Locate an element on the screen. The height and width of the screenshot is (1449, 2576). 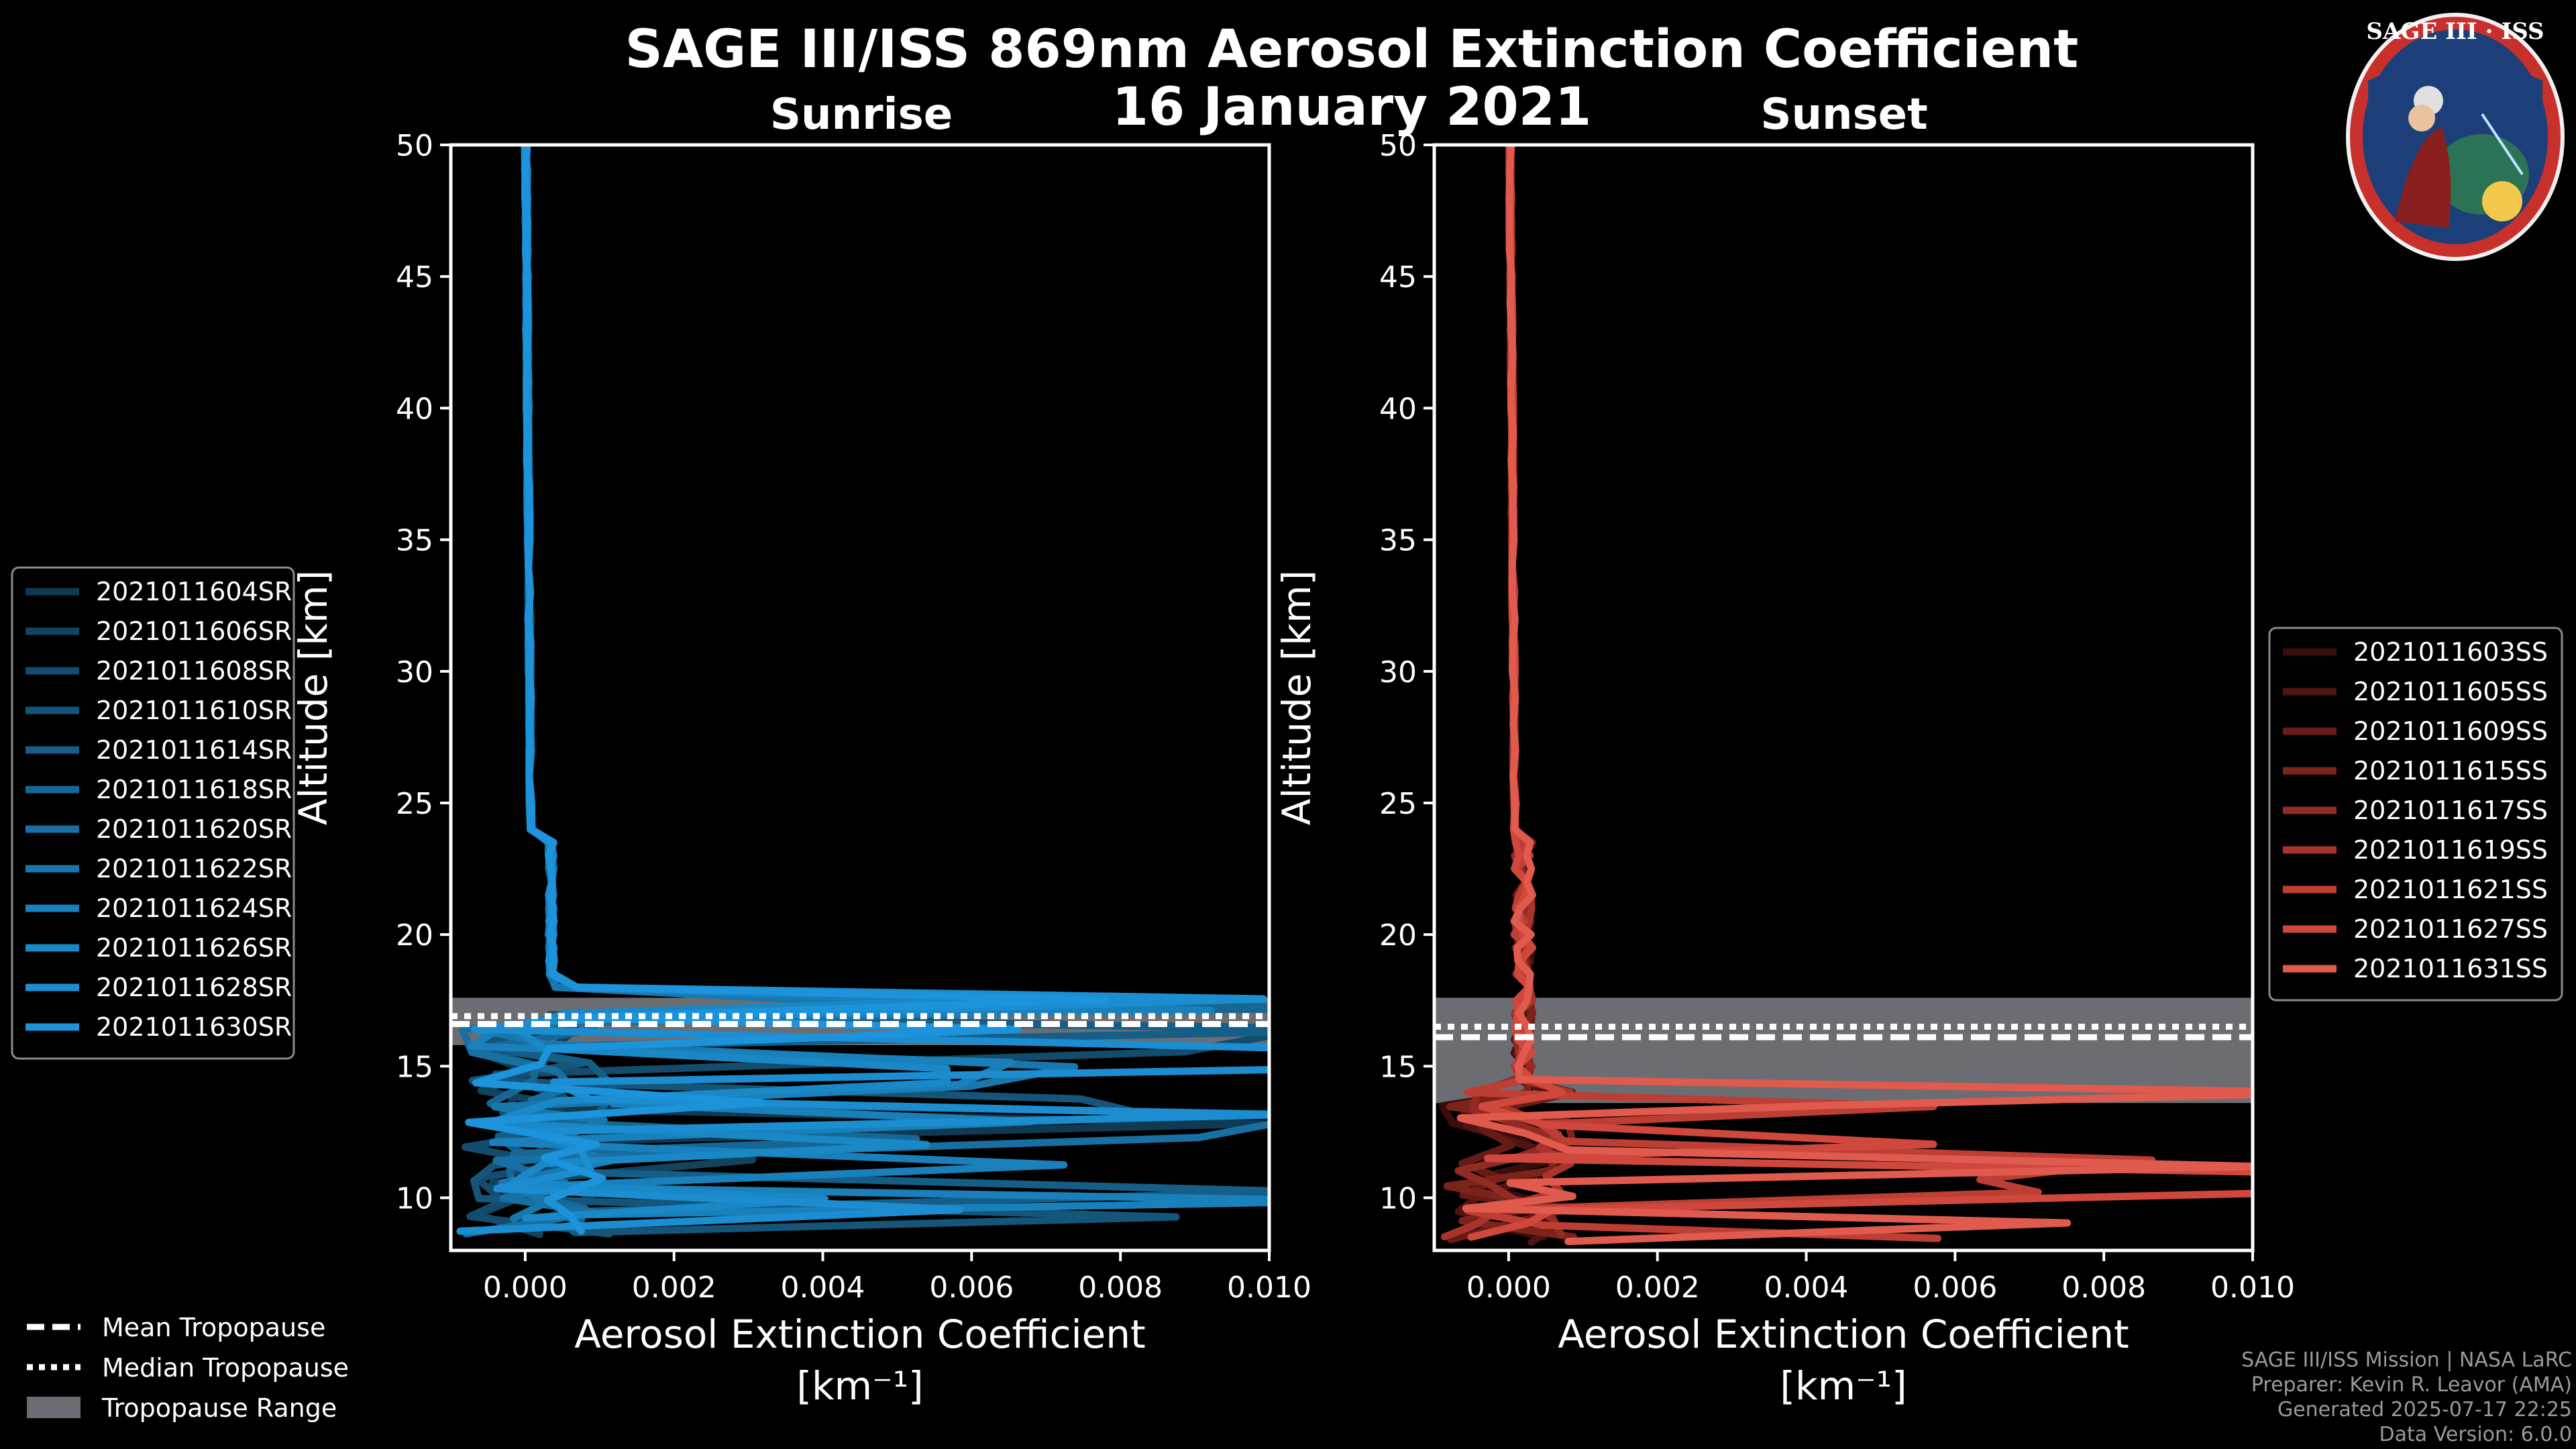
sr-xtick-label: 0.008 is located at coordinates (1120, 1288).